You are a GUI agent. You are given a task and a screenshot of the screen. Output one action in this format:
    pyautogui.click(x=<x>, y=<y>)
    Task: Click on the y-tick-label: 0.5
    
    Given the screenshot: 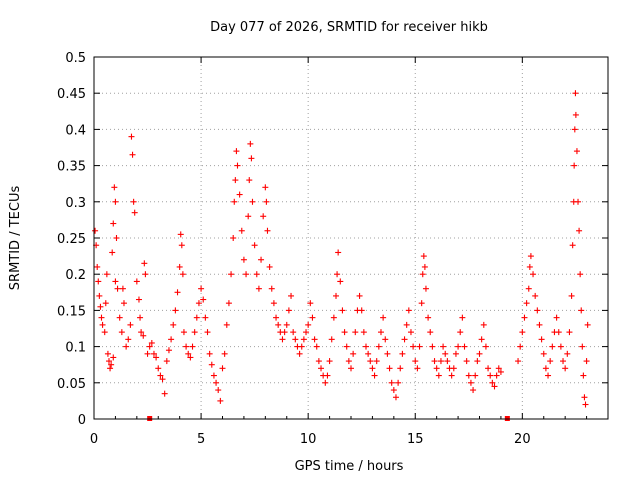 What is the action you would take?
    pyautogui.click(x=75, y=58)
    